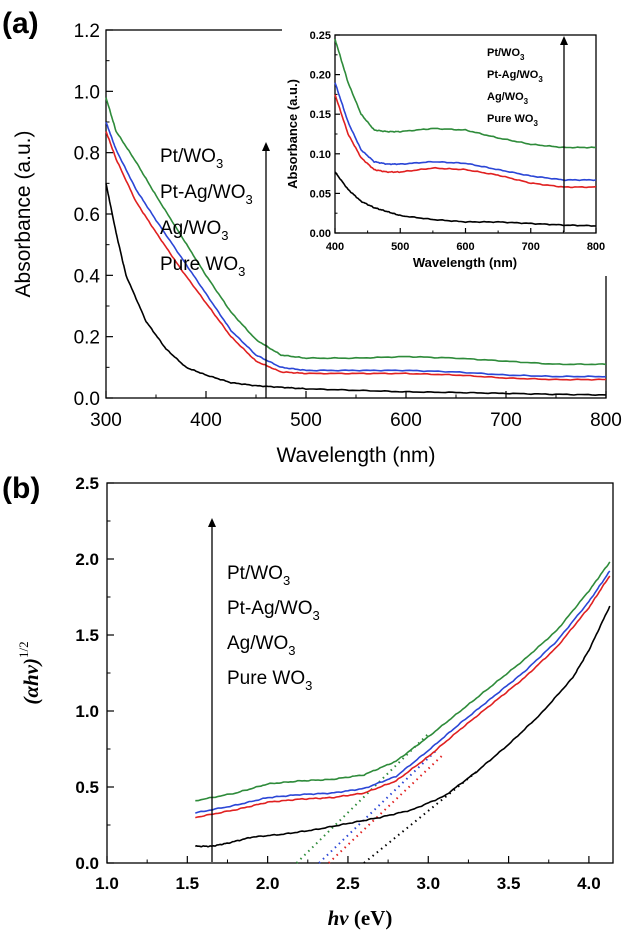 Image resolution: width=626 pixels, height=934 pixels. I want to click on y-tick-label: 0.15, so click(320, 115).